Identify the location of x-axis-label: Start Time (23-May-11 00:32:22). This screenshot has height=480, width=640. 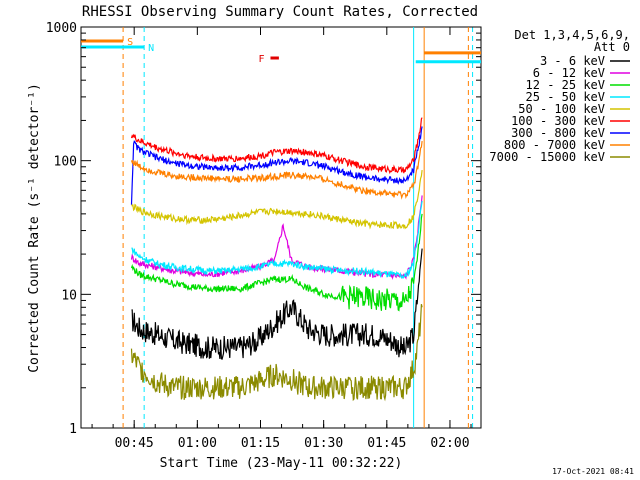
(281, 463).